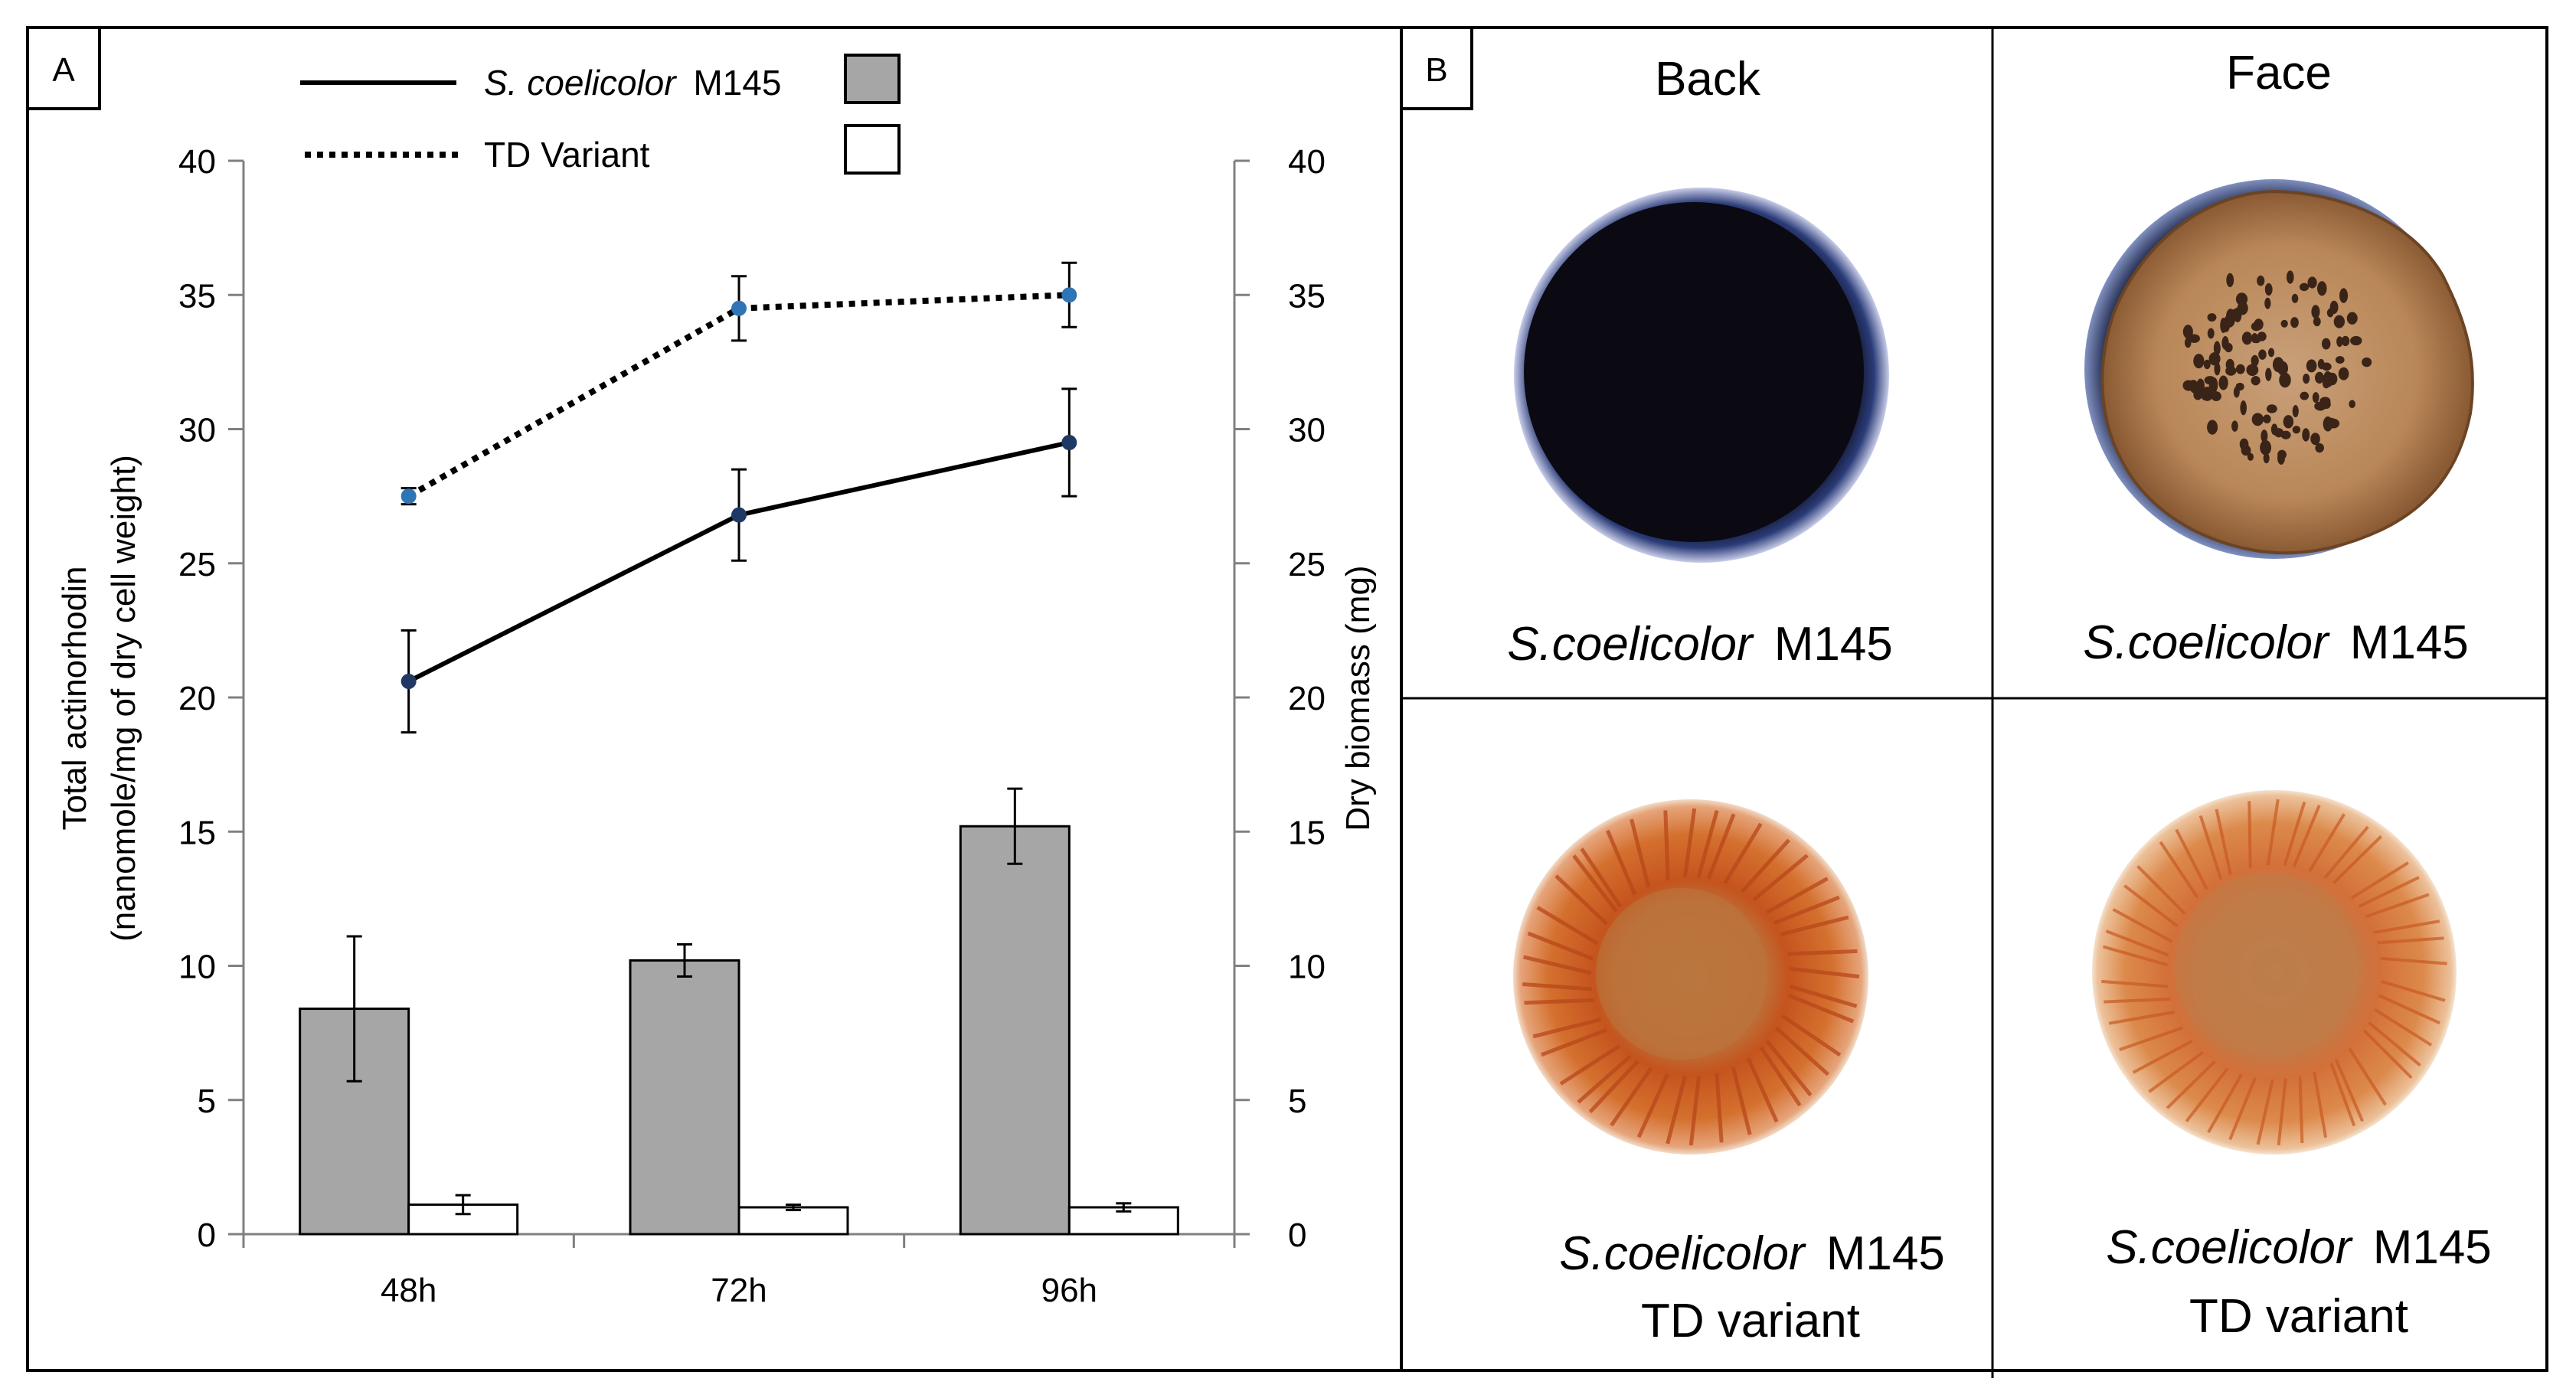  Describe the element at coordinates (1708, 79) in the screenshot. I see `col-header-back: Back` at that location.